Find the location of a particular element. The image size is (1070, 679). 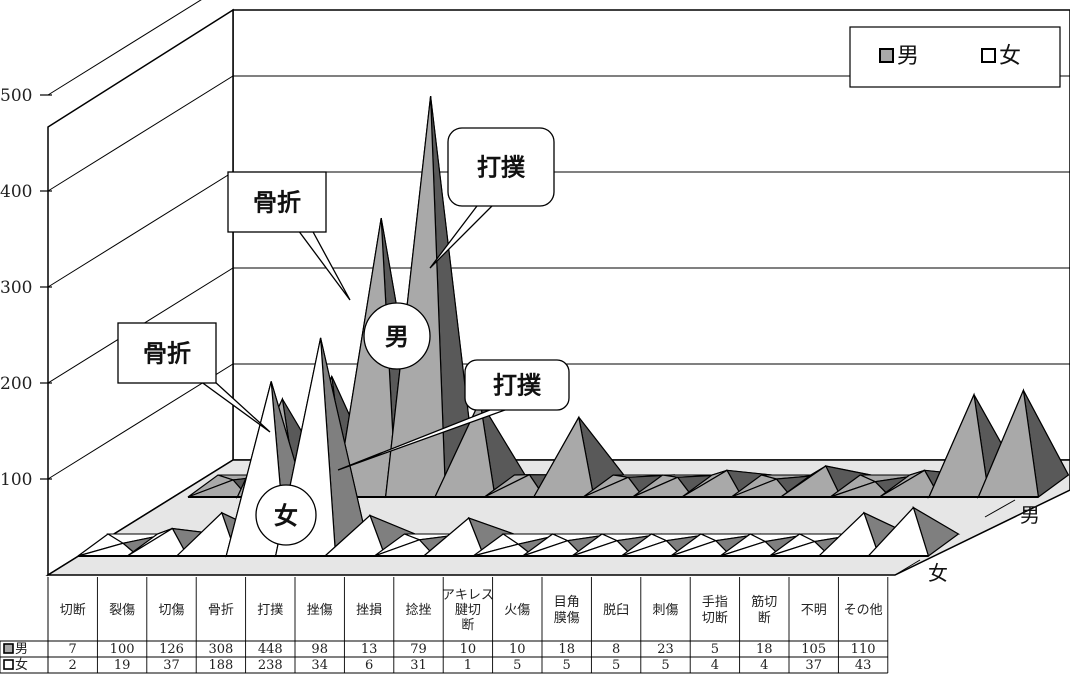

category-label: 刺傷 is located at coordinates (665, 610).